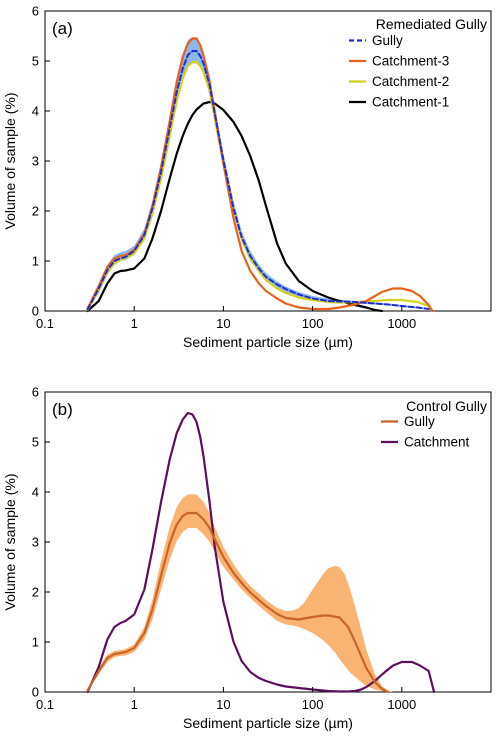  Describe the element at coordinates (62, 28) in the screenshot. I see `panel-label-a: (a)` at that location.